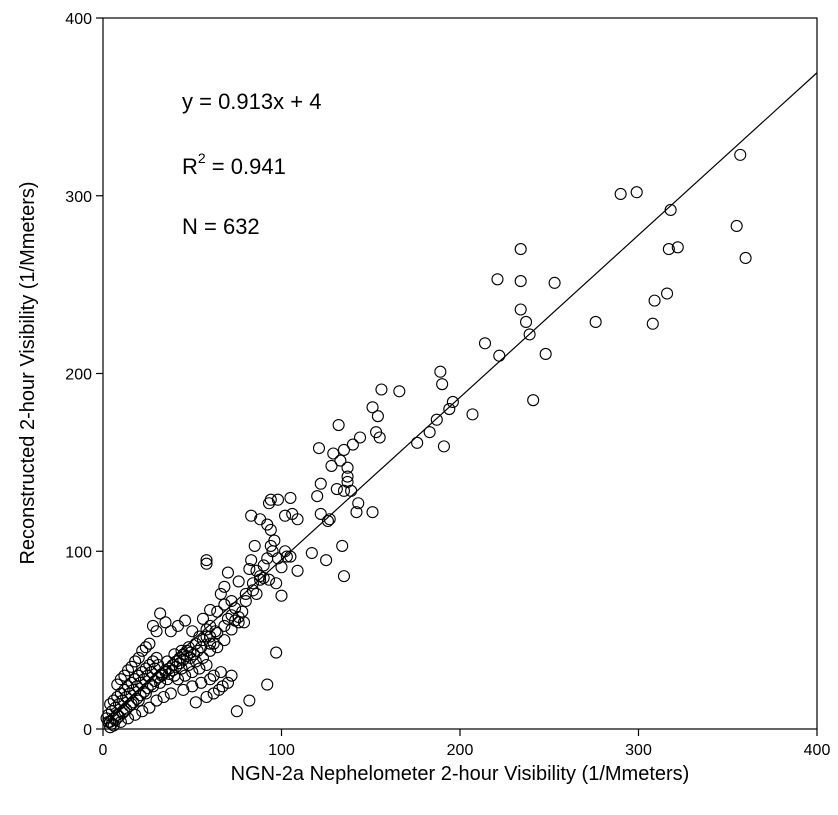 Image resolution: width=838 pixels, height=815 pixels. What do you see at coordinates (190, 166) in the screenshot?
I see `r-squared-prefix: R` at bounding box center [190, 166].